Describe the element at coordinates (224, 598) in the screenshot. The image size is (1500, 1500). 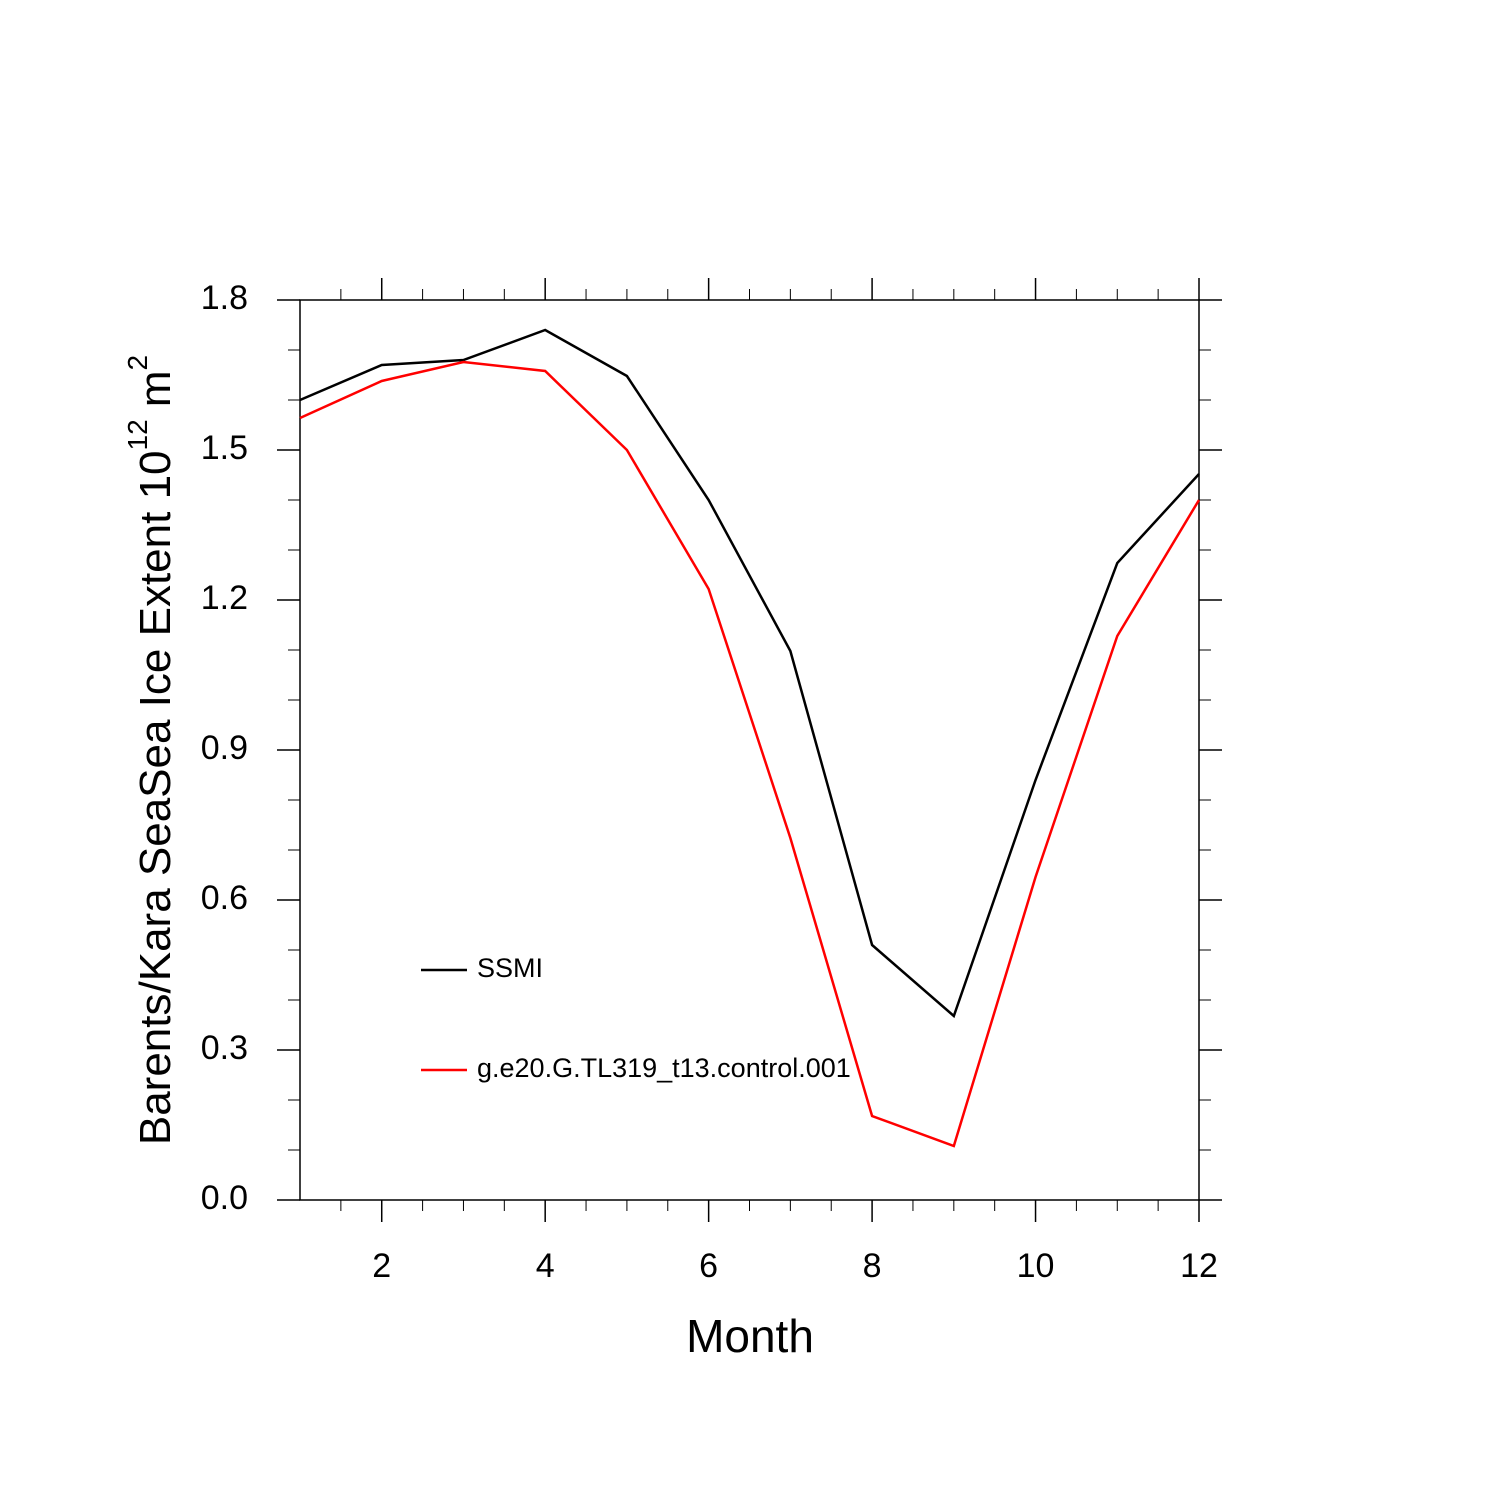
I see `y-tick-label: 1.2` at that location.